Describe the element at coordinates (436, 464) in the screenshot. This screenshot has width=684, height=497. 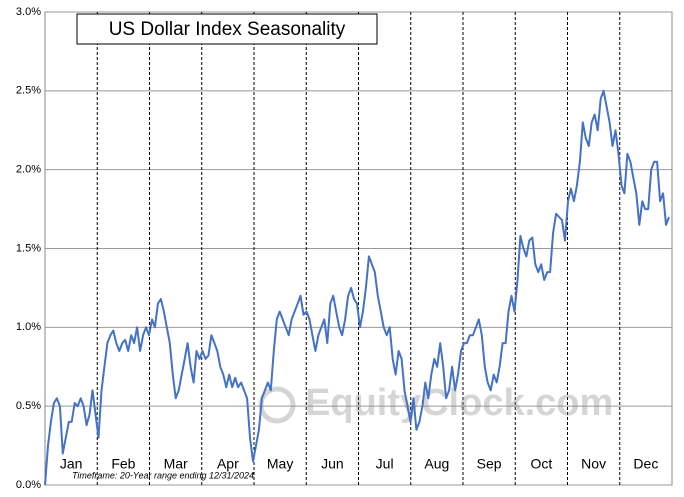
I see `x-tick-label: Aug` at that location.